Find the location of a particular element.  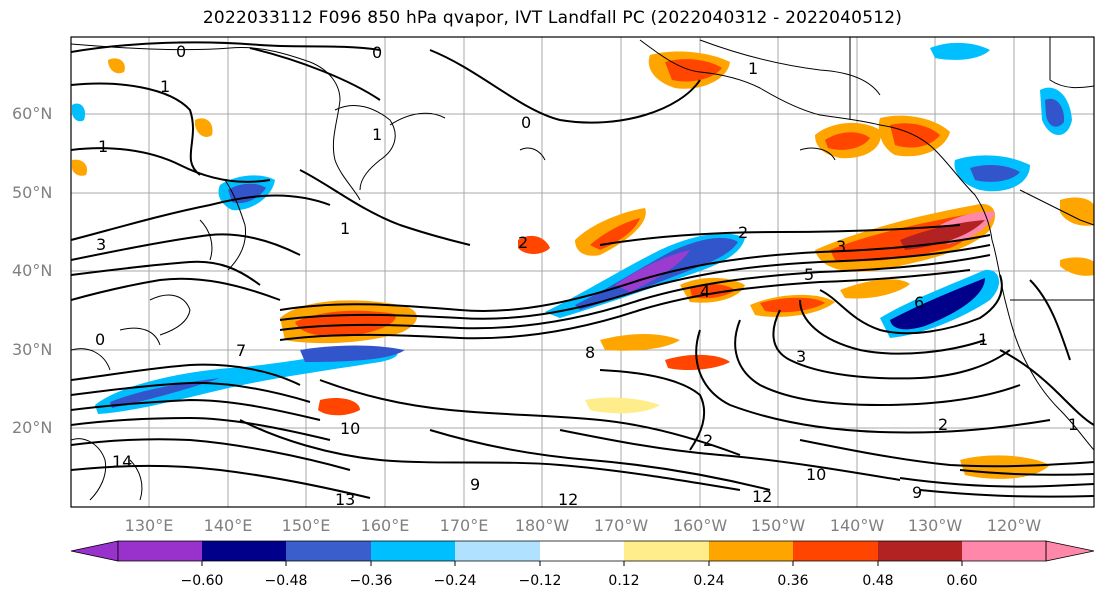

colorbar-tick-label: 0.48 is located at coordinates (878, 581).